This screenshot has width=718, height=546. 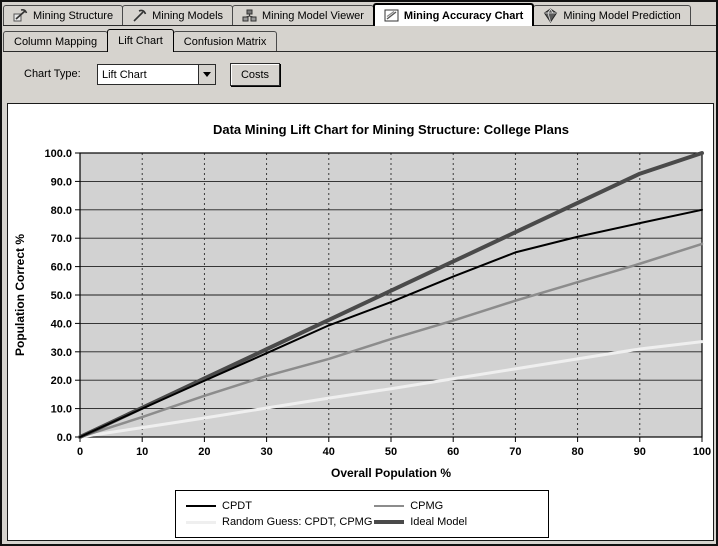 I want to click on x-tick-label: 70, so click(x=515, y=452).